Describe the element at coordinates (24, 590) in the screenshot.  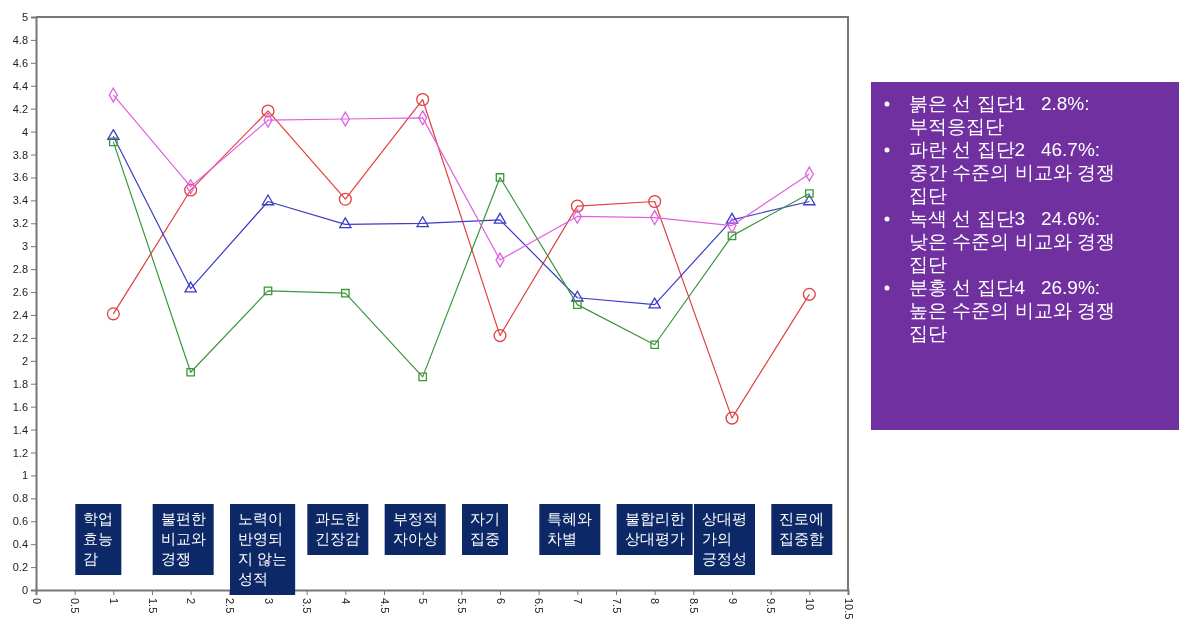
I see `y-tick-label: 0` at that location.